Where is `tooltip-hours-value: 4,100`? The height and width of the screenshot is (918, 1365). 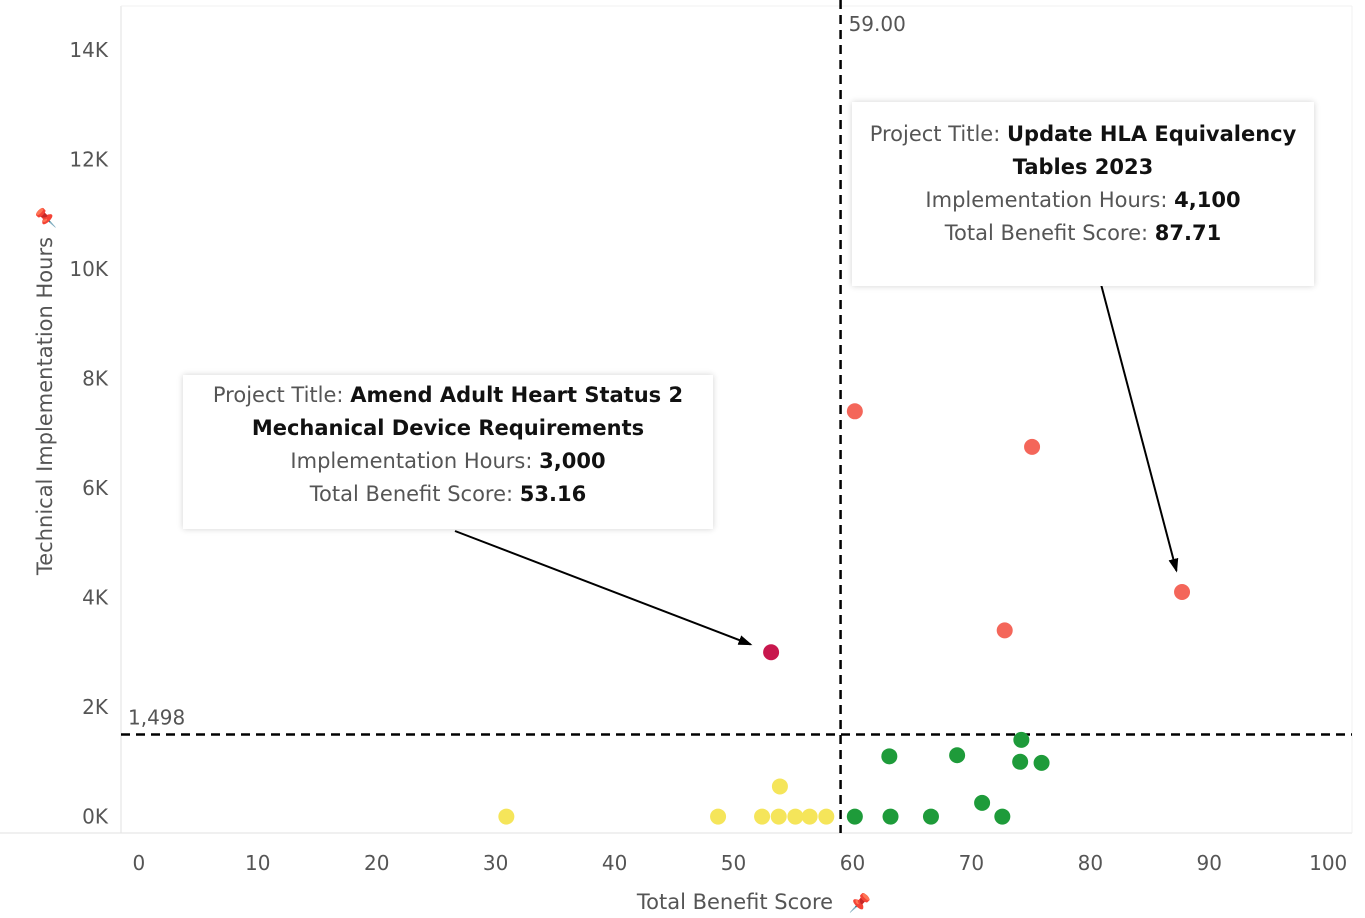
tooltip-hours-value: 4,100 is located at coordinates (1207, 200).